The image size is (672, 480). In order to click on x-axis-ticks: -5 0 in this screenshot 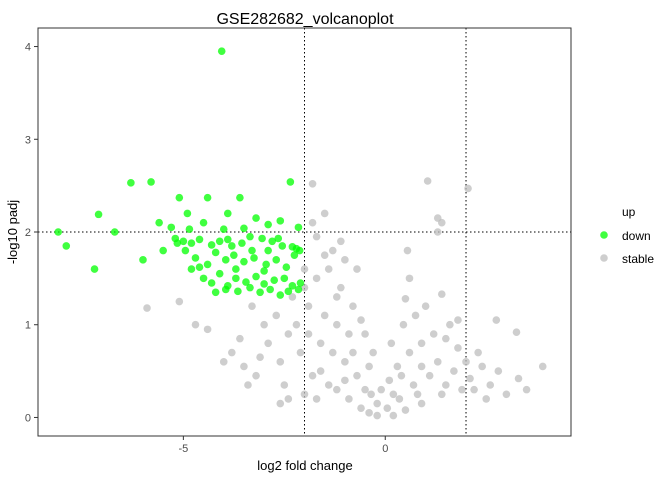, I will do `click(283, 445)`.